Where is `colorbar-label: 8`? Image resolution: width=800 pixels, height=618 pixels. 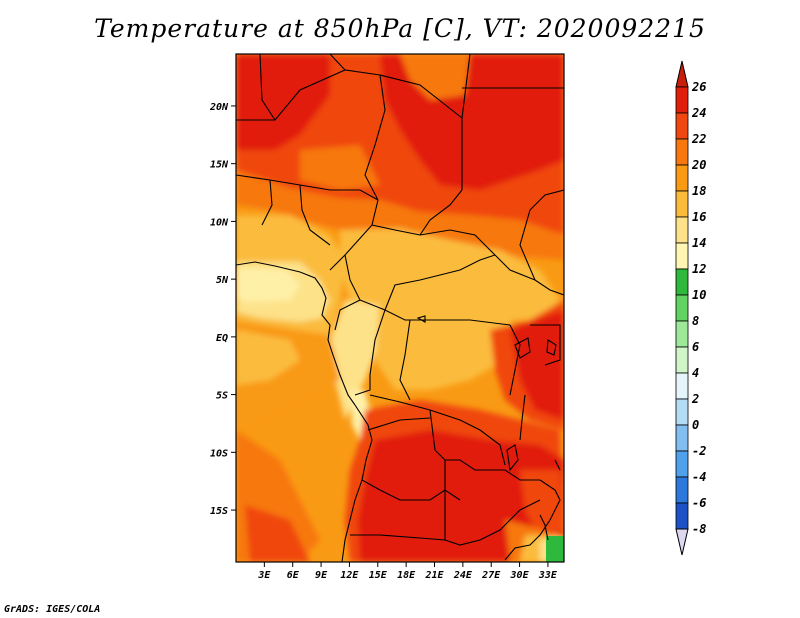
colorbar-label: 8 is located at coordinates (695, 321).